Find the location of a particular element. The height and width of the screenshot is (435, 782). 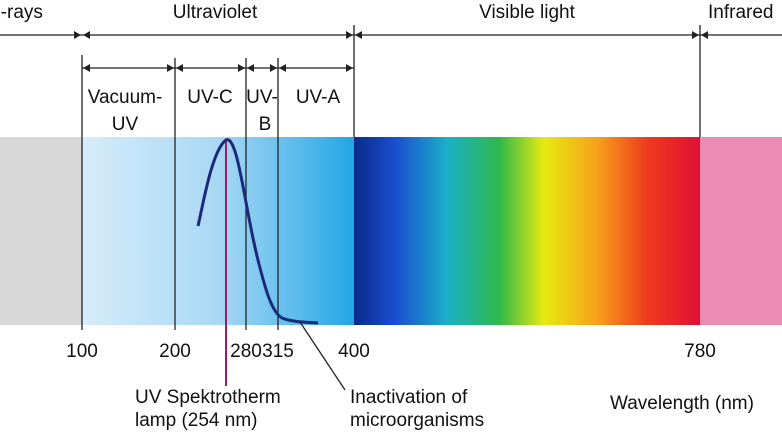

lamp-curve is located at coordinates (257, 231).